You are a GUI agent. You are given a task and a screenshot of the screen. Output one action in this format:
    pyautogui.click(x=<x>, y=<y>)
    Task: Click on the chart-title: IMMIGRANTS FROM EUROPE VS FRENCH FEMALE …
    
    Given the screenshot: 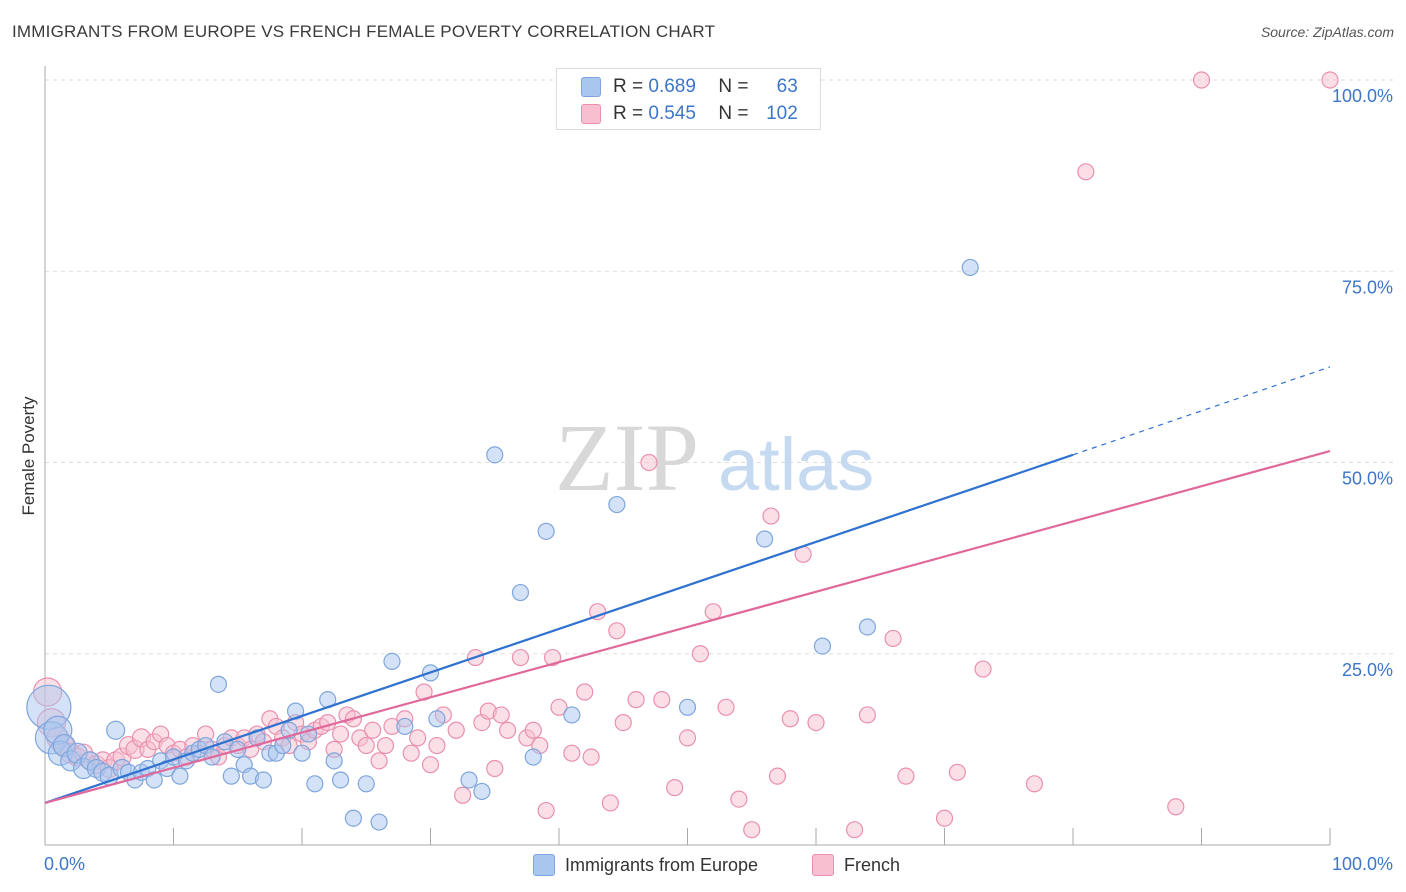 What is the action you would take?
    pyautogui.click(x=364, y=31)
    